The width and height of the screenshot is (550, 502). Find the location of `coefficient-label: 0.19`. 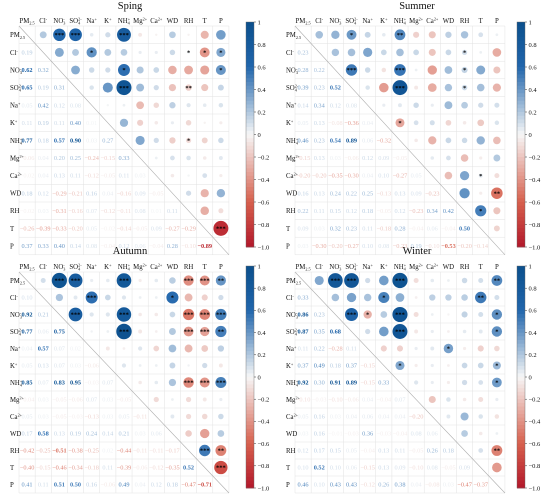

coefficient-label: 0.19 is located at coordinates (27, 53).